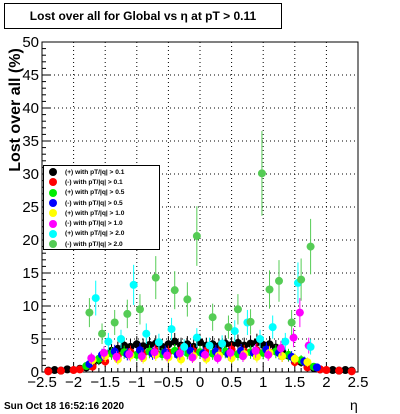  Describe the element at coordinates (95, 172) in the screenshot. I see `legend-label: (+) with pT/|q| > 0.1` at that location.